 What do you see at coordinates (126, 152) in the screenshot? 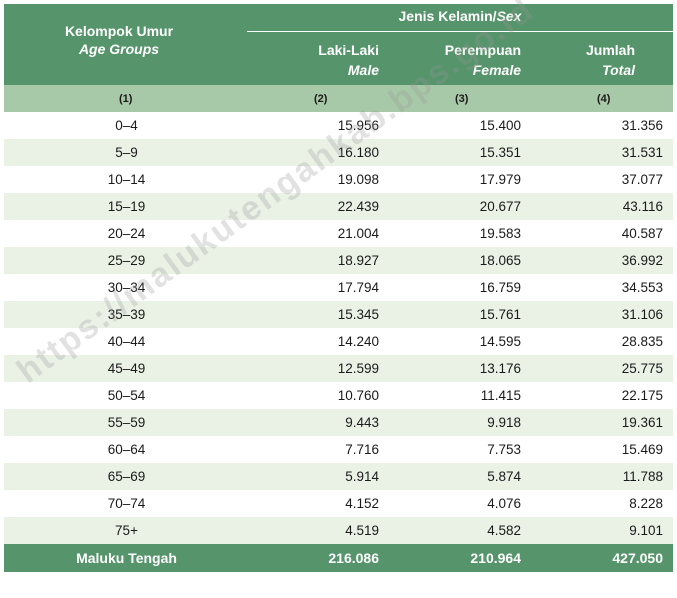
I see `age-group-cell: 5–9` at bounding box center [126, 152].